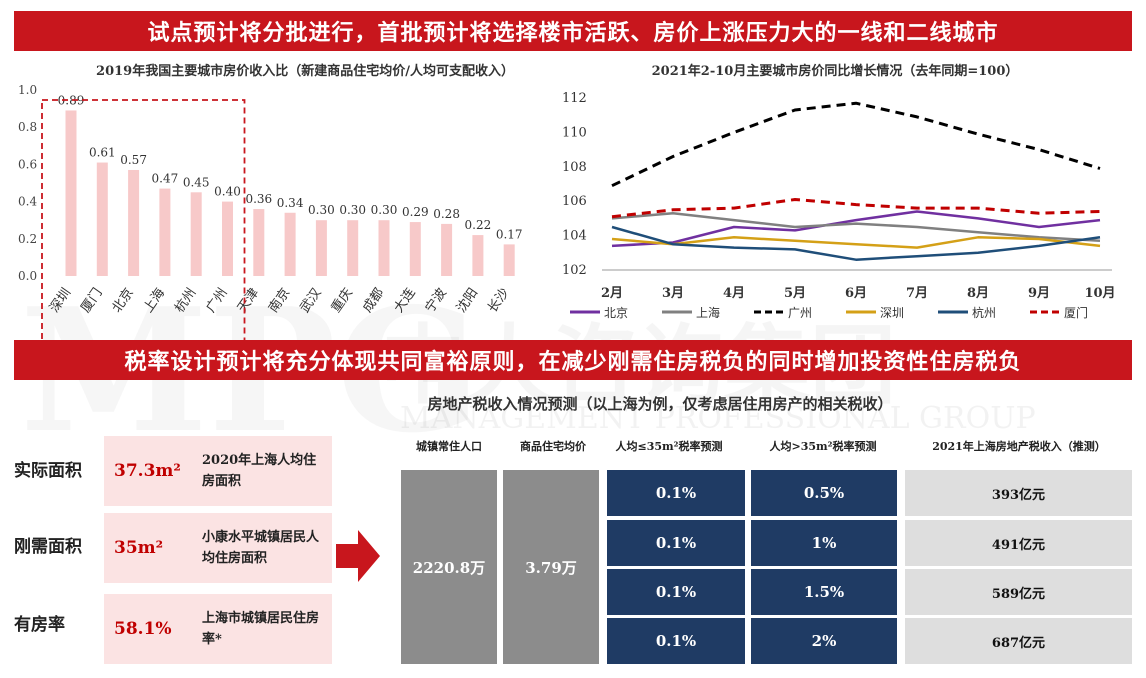 The image size is (1146, 678). I want to click on legend-label: 上海, so click(708, 312).